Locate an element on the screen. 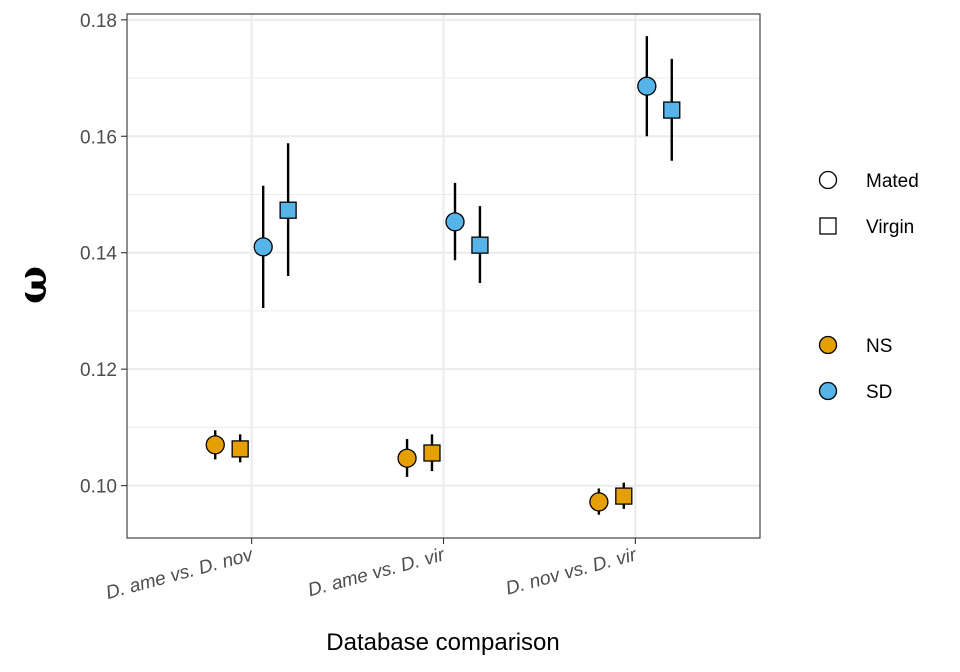 The width and height of the screenshot is (960, 672). legend-label: NS is located at coordinates (879, 346).